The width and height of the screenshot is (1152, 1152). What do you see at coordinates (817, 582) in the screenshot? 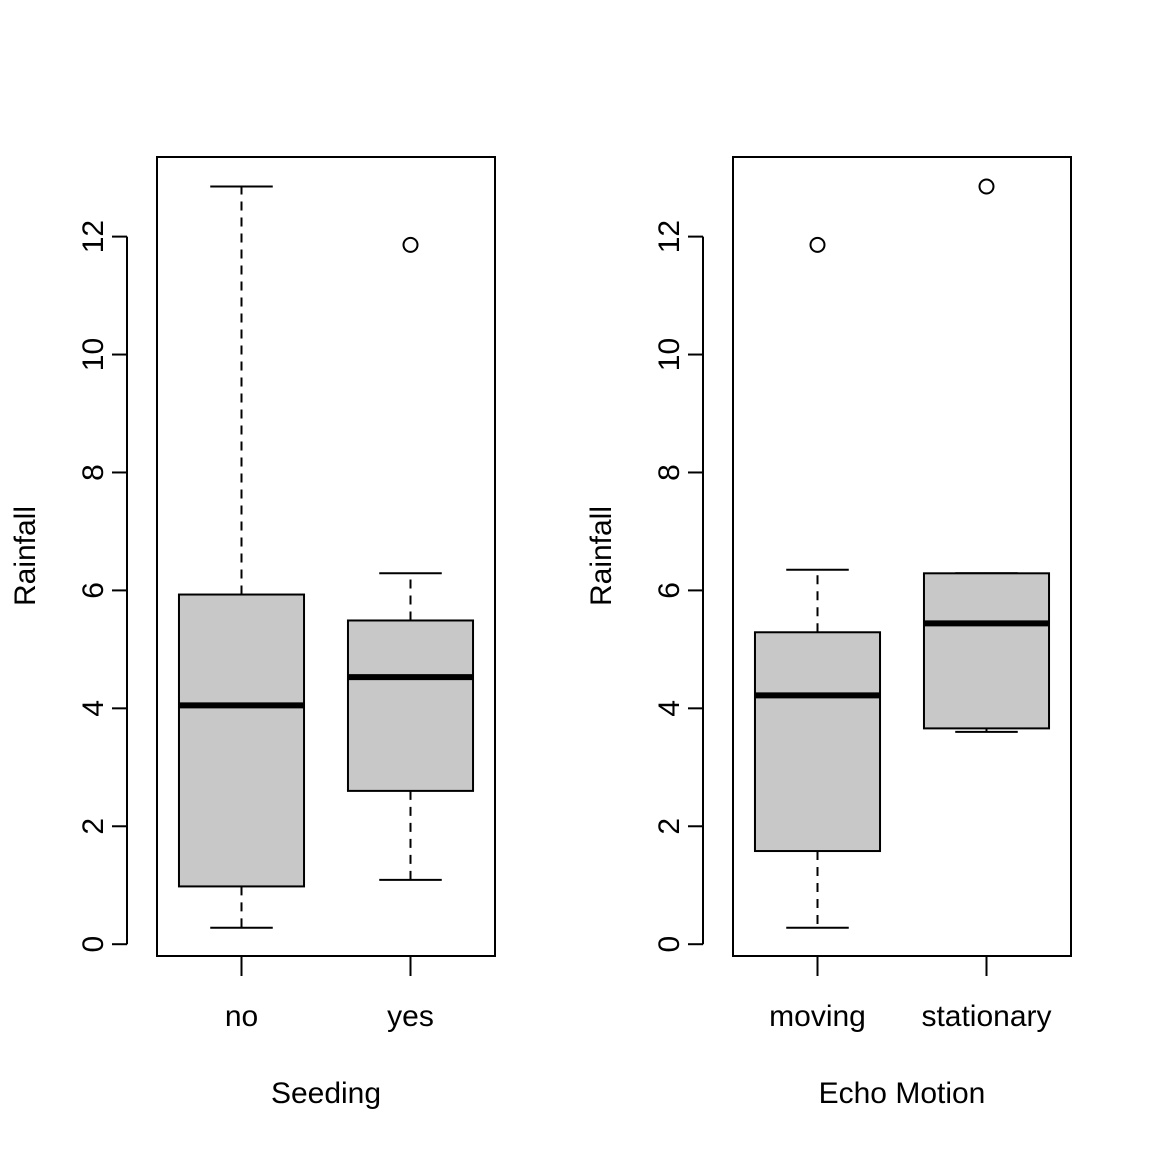
I see `box-group-moving` at bounding box center [817, 582].